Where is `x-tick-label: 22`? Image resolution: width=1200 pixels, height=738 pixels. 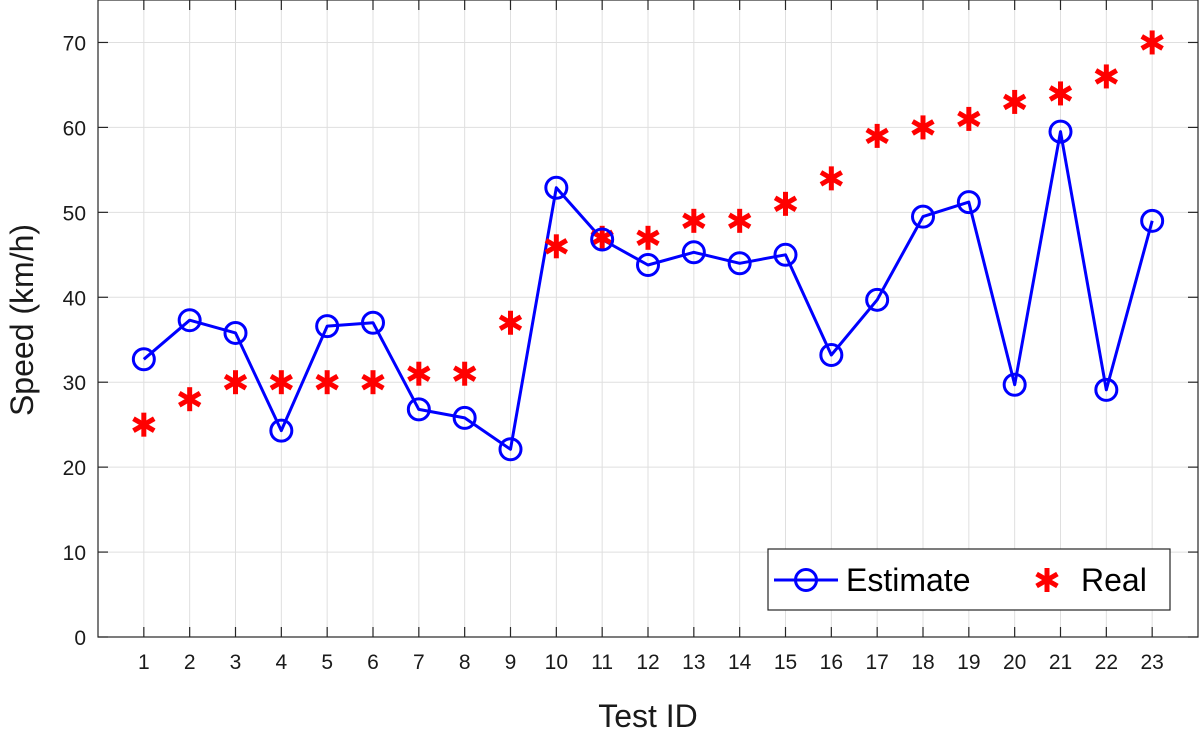 x-tick-label: 22 is located at coordinates (1106, 662).